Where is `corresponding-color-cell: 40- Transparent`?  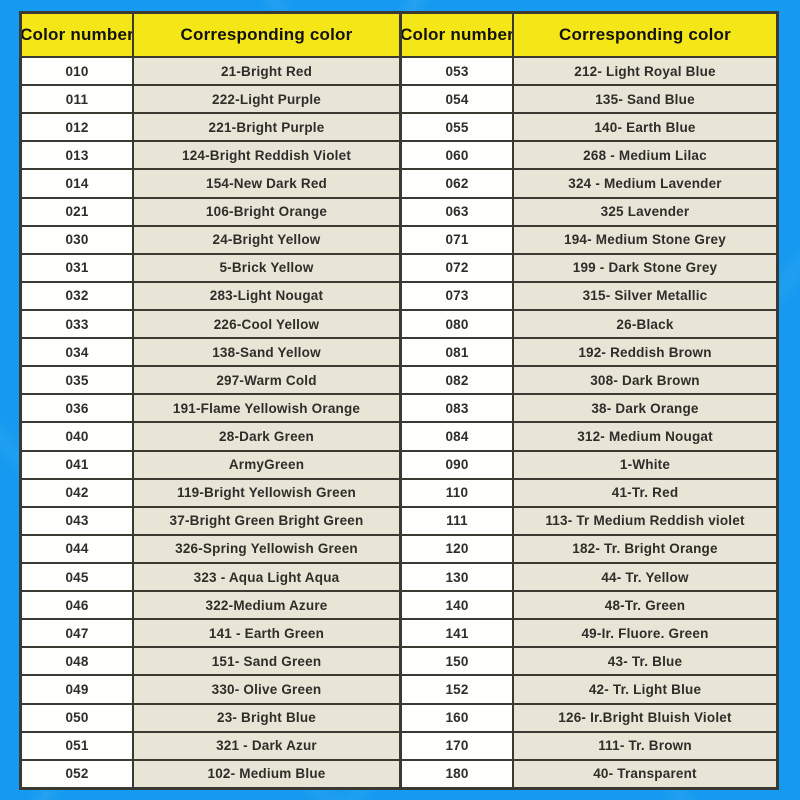 corresponding-color-cell: 40- Transparent is located at coordinates (645, 772).